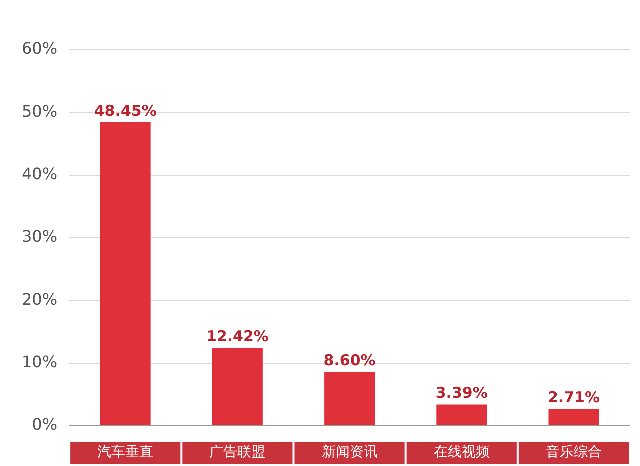 The height and width of the screenshot is (466, 640). I want to click on x-tick-label: 在线视频, so click(462, 452).